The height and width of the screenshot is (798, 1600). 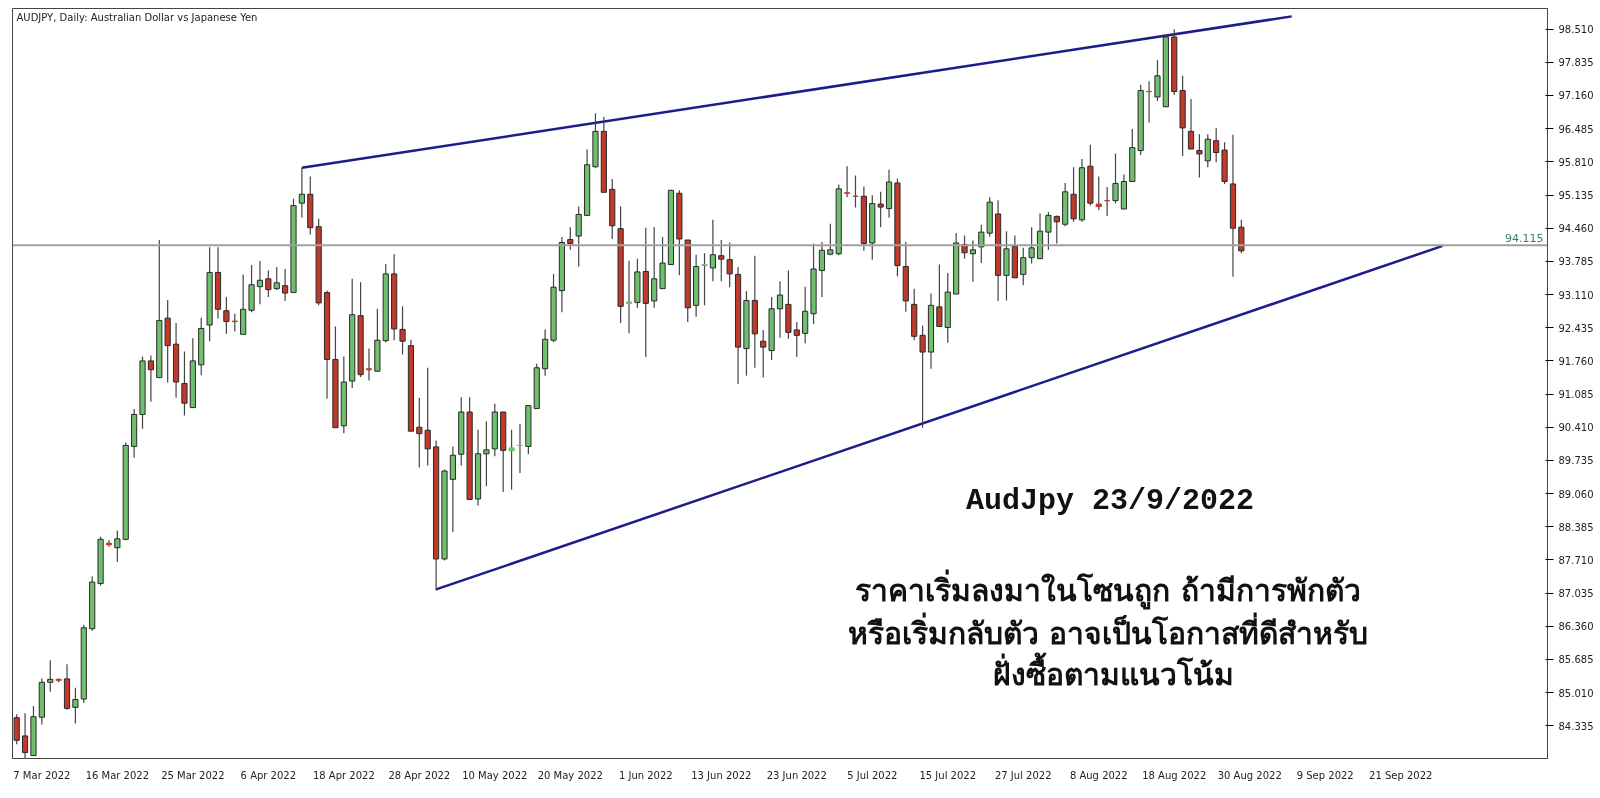 I want to click on annotation: หรือเริ่มกลับตัว อาจเป็นโอกาสที่ดีสำหรับ, so click(x=1108, y=631).